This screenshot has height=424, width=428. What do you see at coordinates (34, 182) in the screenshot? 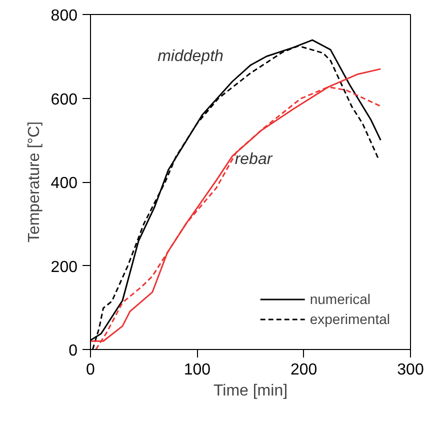
I see `y-axis-title: Temperature [°C]` at bounding box center [34, 182].